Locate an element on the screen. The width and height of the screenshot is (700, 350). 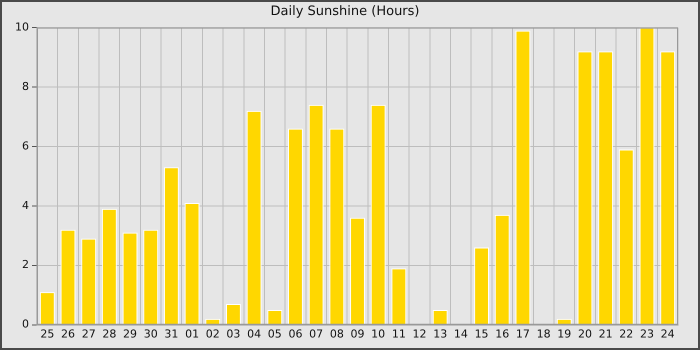
x-tick-label: 17 is located at coordinates (523, 333).